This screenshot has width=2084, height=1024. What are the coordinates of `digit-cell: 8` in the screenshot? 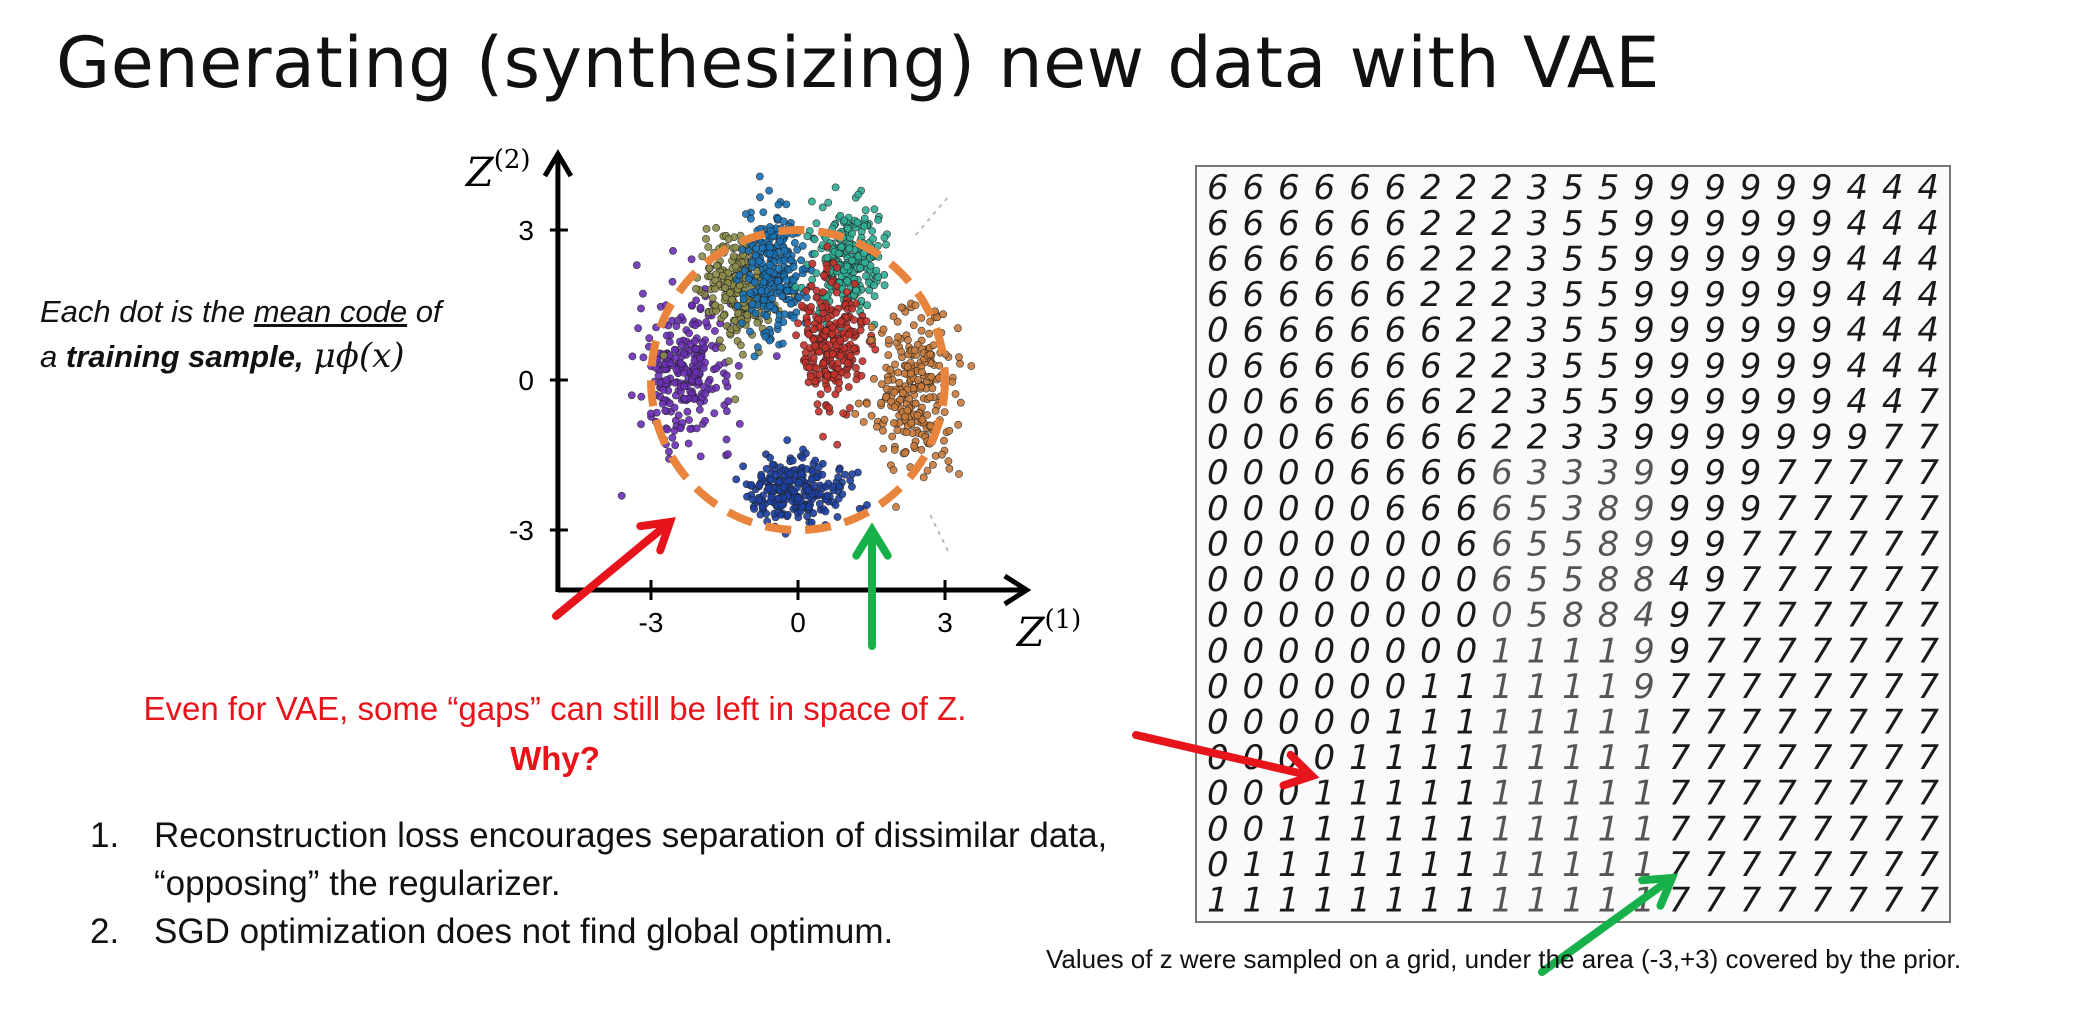 It's located at (1609, 616).